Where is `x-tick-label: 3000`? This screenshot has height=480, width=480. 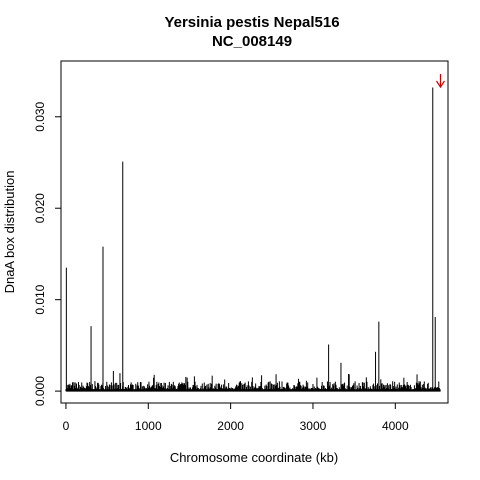
x-tick-label: 3000 is located at coordinates (313, 426).